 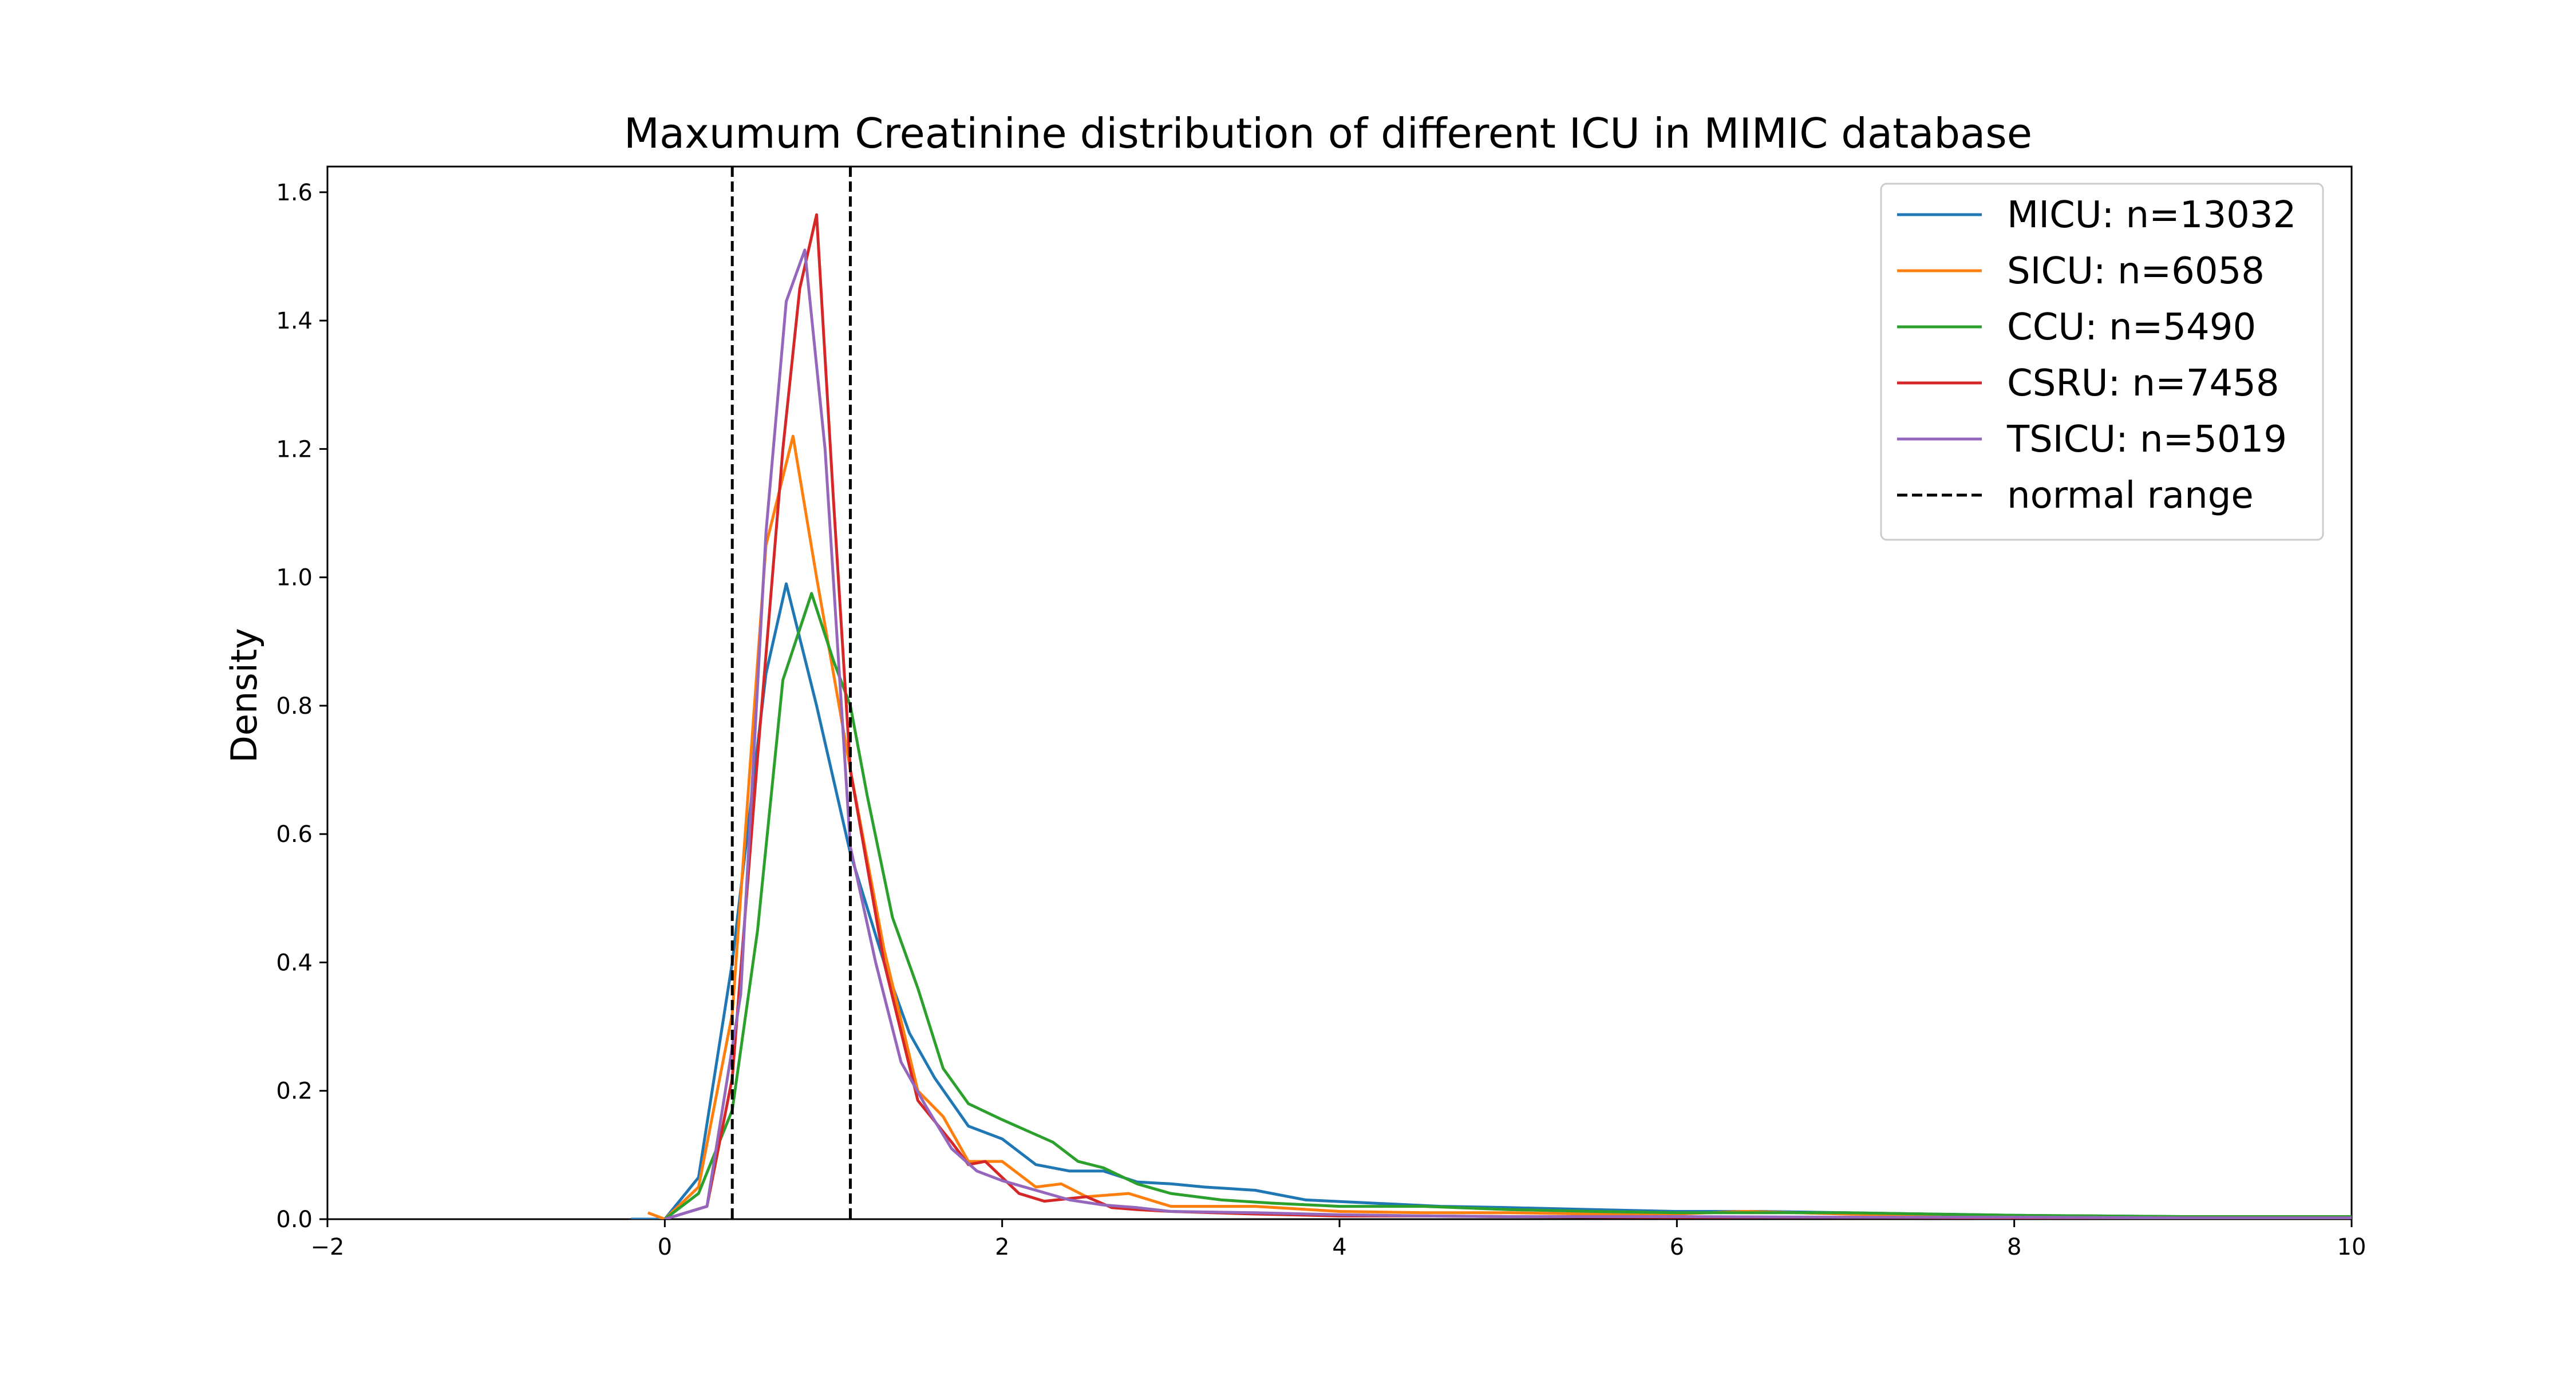 I want to click on legend-label: TSICU: n=5019, so click(x=2146, y=440).